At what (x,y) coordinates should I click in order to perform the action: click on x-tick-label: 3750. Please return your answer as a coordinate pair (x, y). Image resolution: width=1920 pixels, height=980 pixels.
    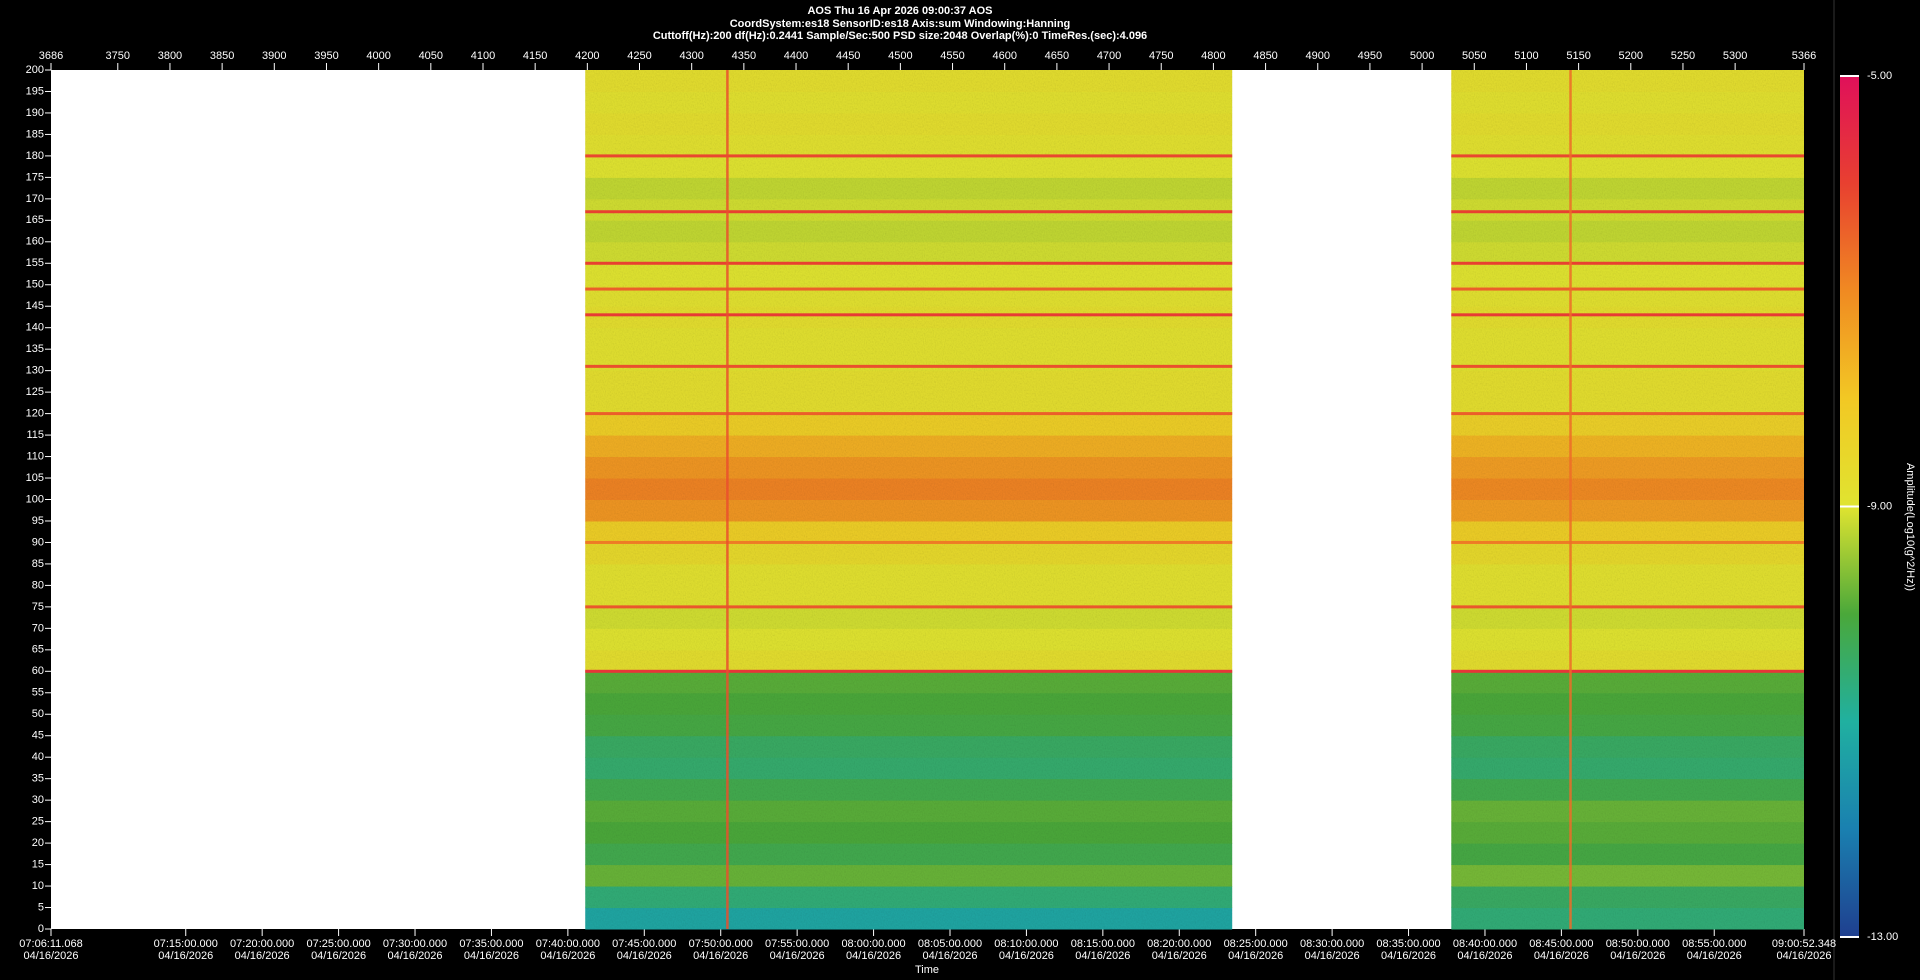
    Looking at the image, I should click on (118, 56).